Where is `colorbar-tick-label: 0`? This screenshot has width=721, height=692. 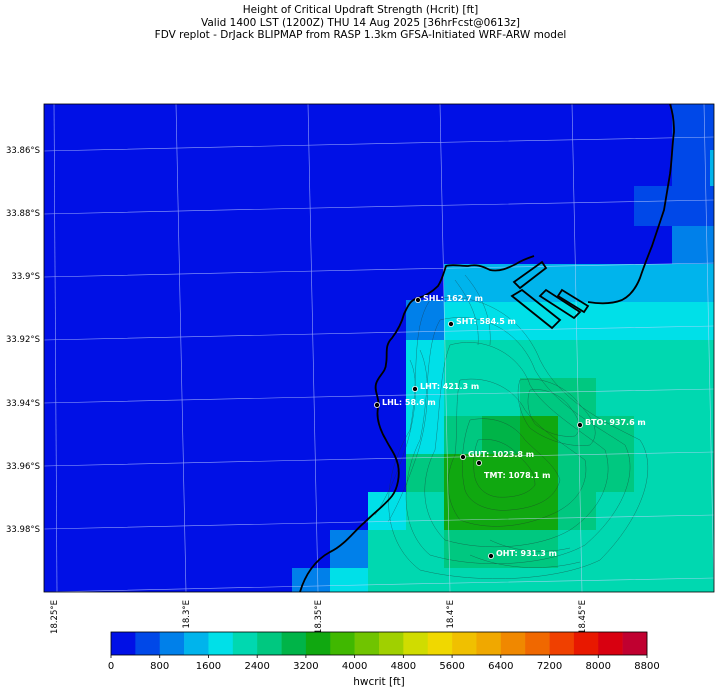
colorbar-tick-label: 0 is located at coordinates (111, 666).